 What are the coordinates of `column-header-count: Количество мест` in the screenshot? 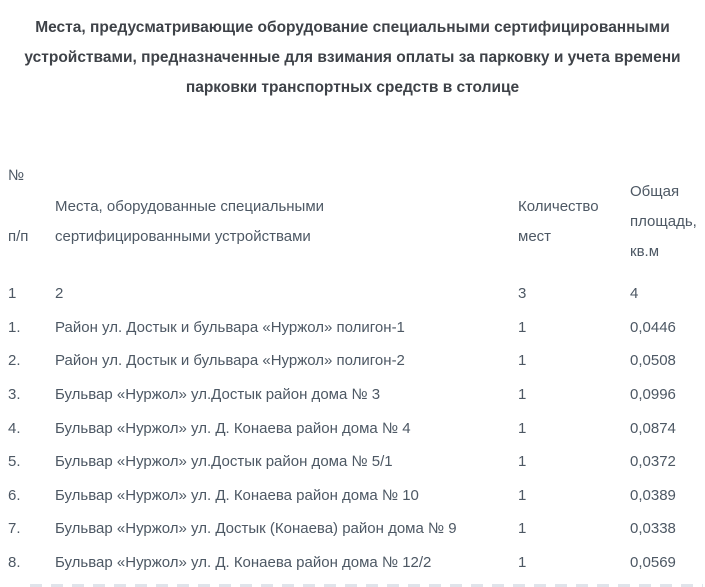 It's located at (574, 208).